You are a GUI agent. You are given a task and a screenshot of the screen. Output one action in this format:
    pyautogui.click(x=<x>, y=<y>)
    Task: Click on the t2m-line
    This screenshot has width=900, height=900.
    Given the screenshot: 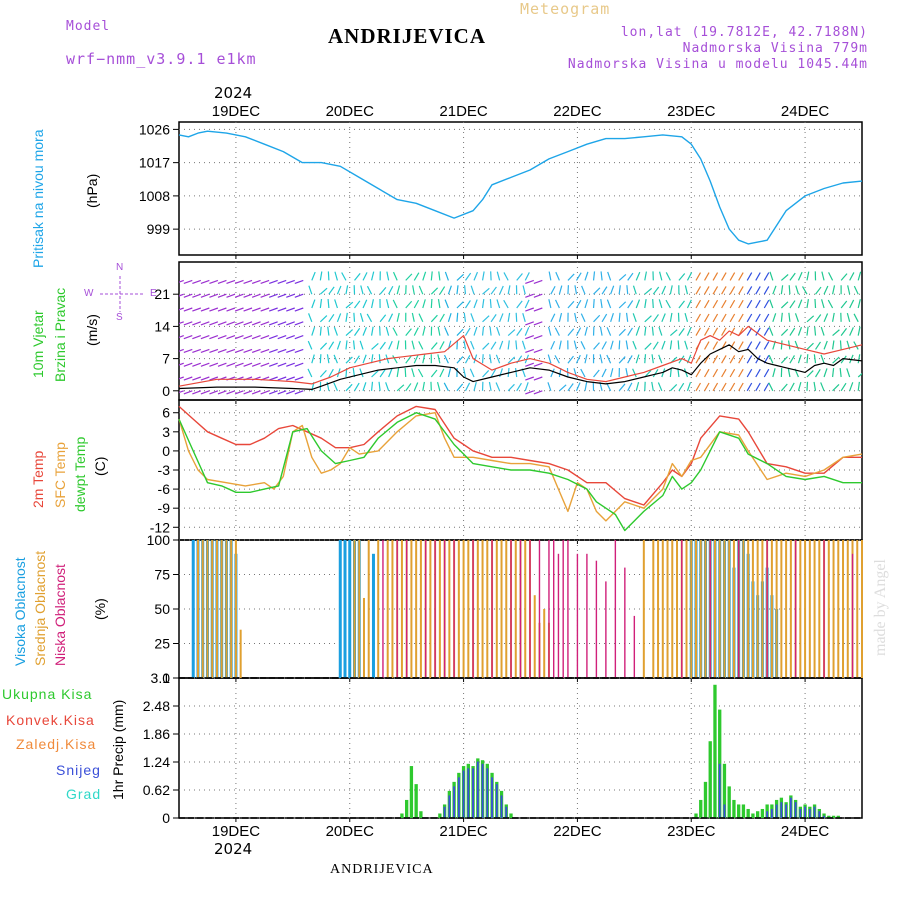 What is the action you would take?
    pyautogui.click(x=520, y=455)
    